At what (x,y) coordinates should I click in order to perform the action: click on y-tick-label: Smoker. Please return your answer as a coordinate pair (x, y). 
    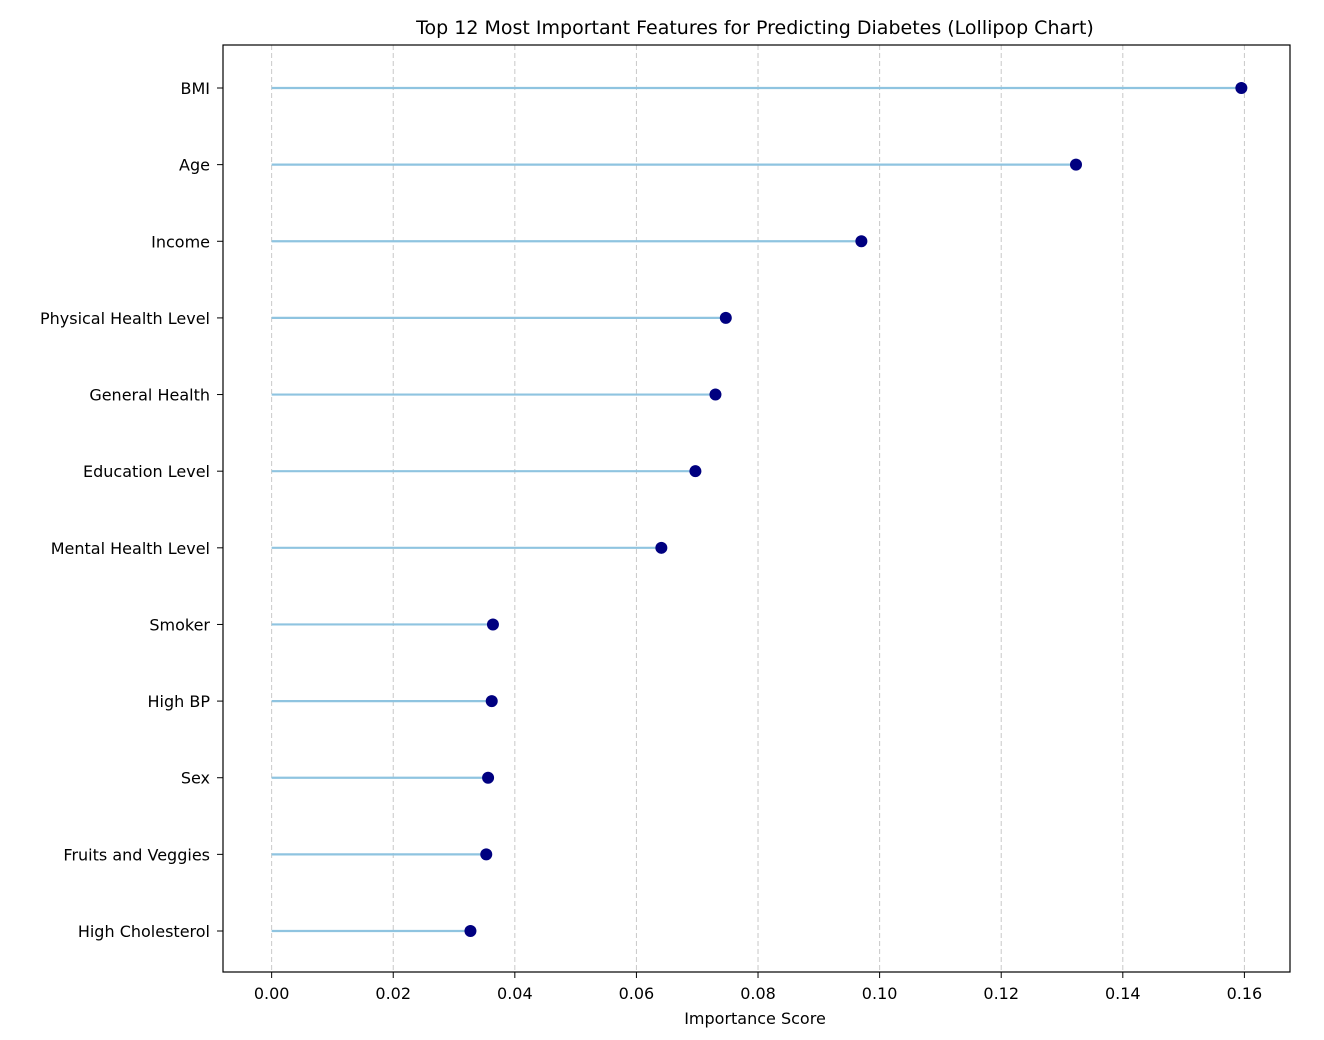
    Looking at the image, I should click on (179, 624).